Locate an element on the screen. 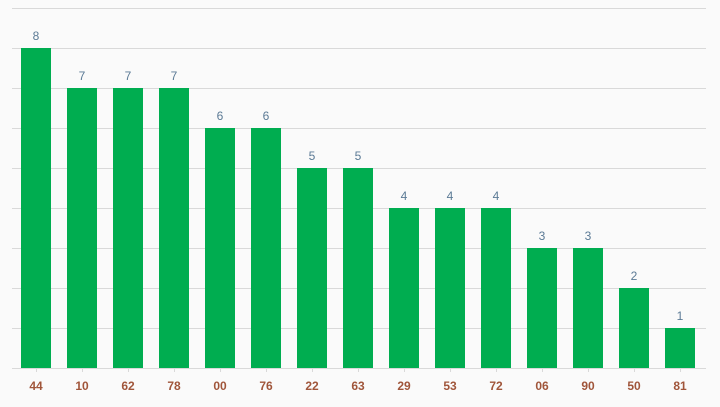 This screenshot has width=720, height=407. category-label-00: 00 is located at coordinates (220, 386).